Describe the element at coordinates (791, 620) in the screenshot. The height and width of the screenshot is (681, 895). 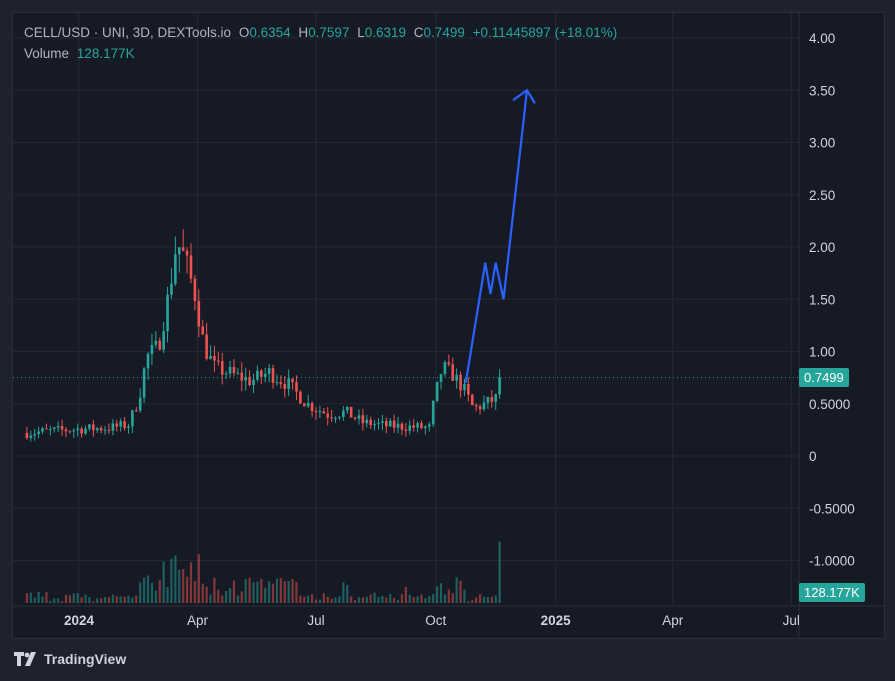
I see `time-tick-label: Jul` at that location.